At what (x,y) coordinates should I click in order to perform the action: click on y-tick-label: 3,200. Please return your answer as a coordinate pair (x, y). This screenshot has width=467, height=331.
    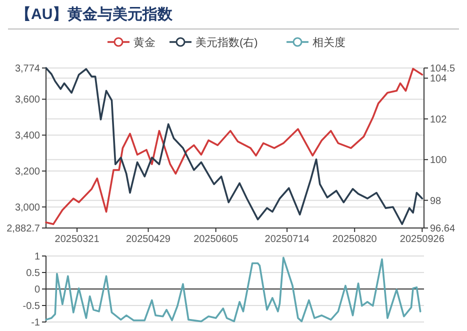
    Looking at the image, I should click on (27, 172).